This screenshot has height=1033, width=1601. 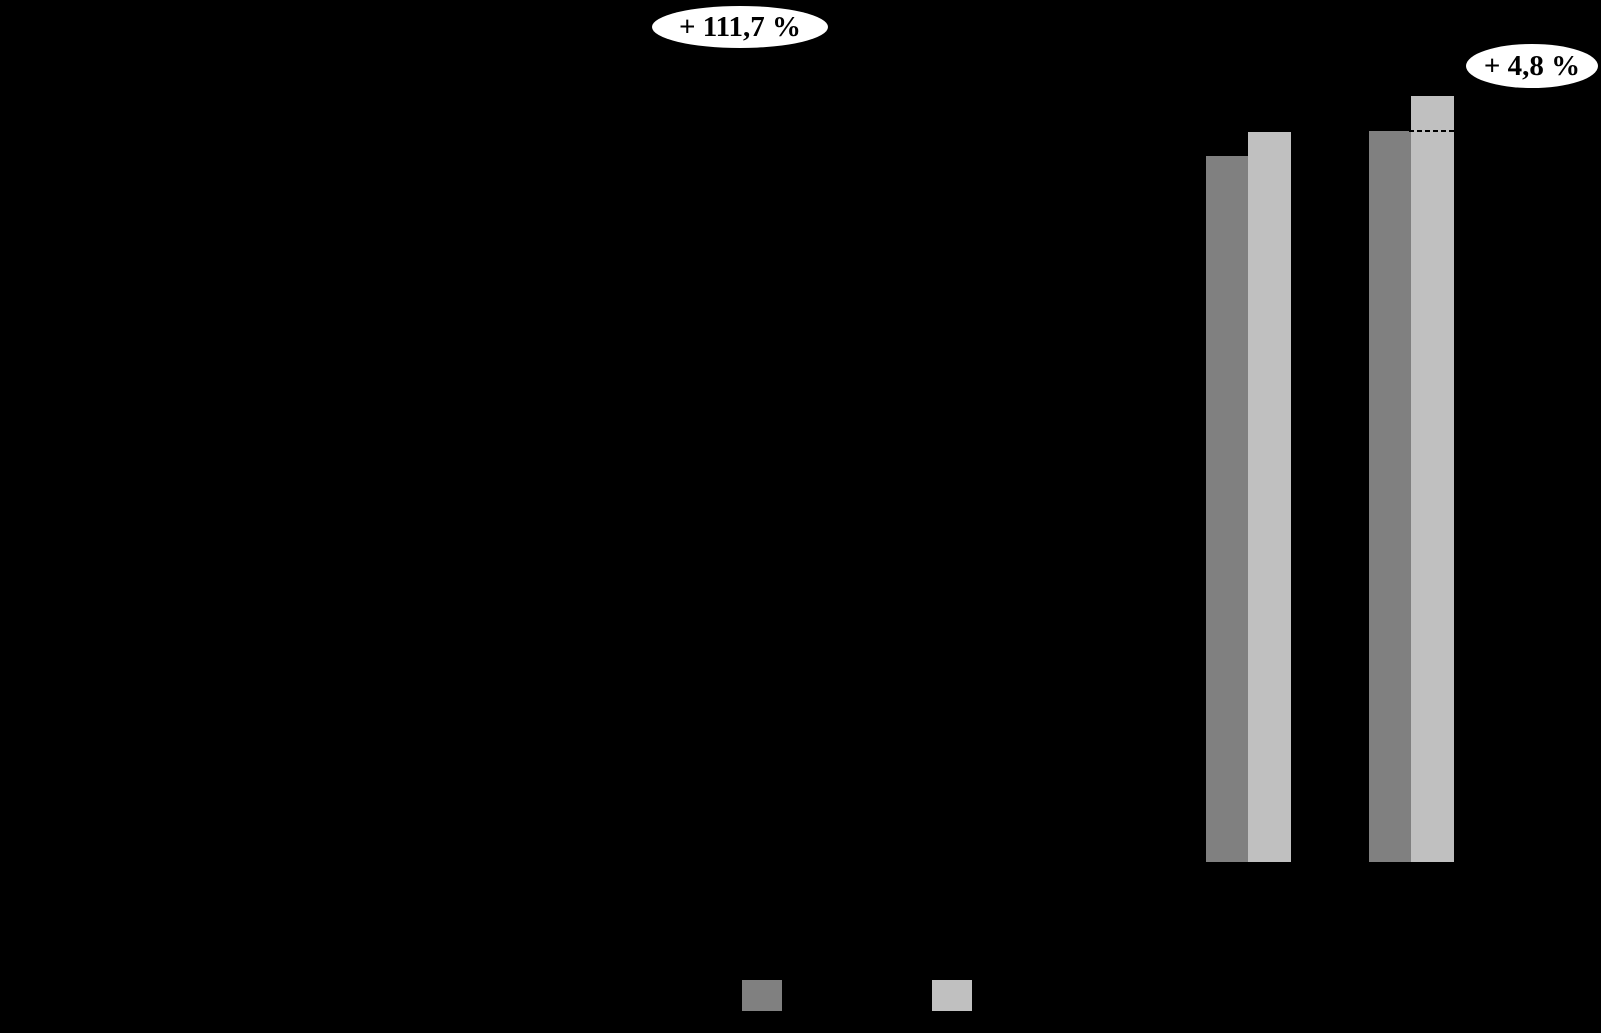 I want to click on legend-swatch-dark, so click(x=762, y=995).